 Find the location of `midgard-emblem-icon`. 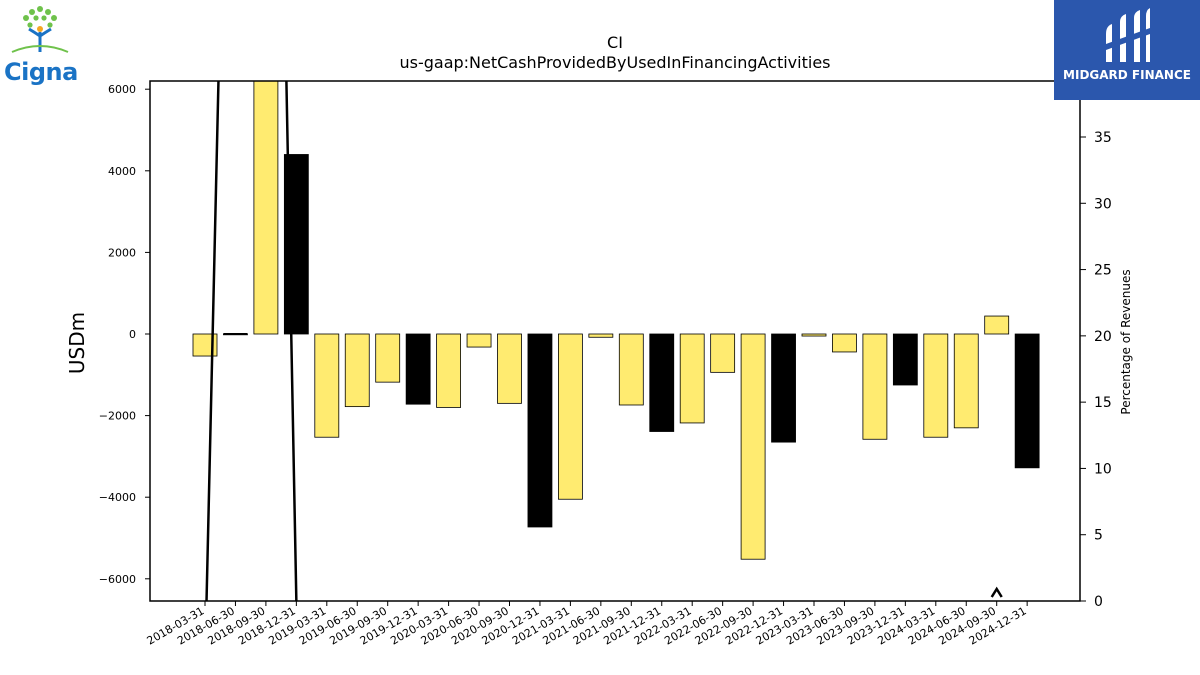

midgard-emblem-icon is located at coordinates (1128, 35).